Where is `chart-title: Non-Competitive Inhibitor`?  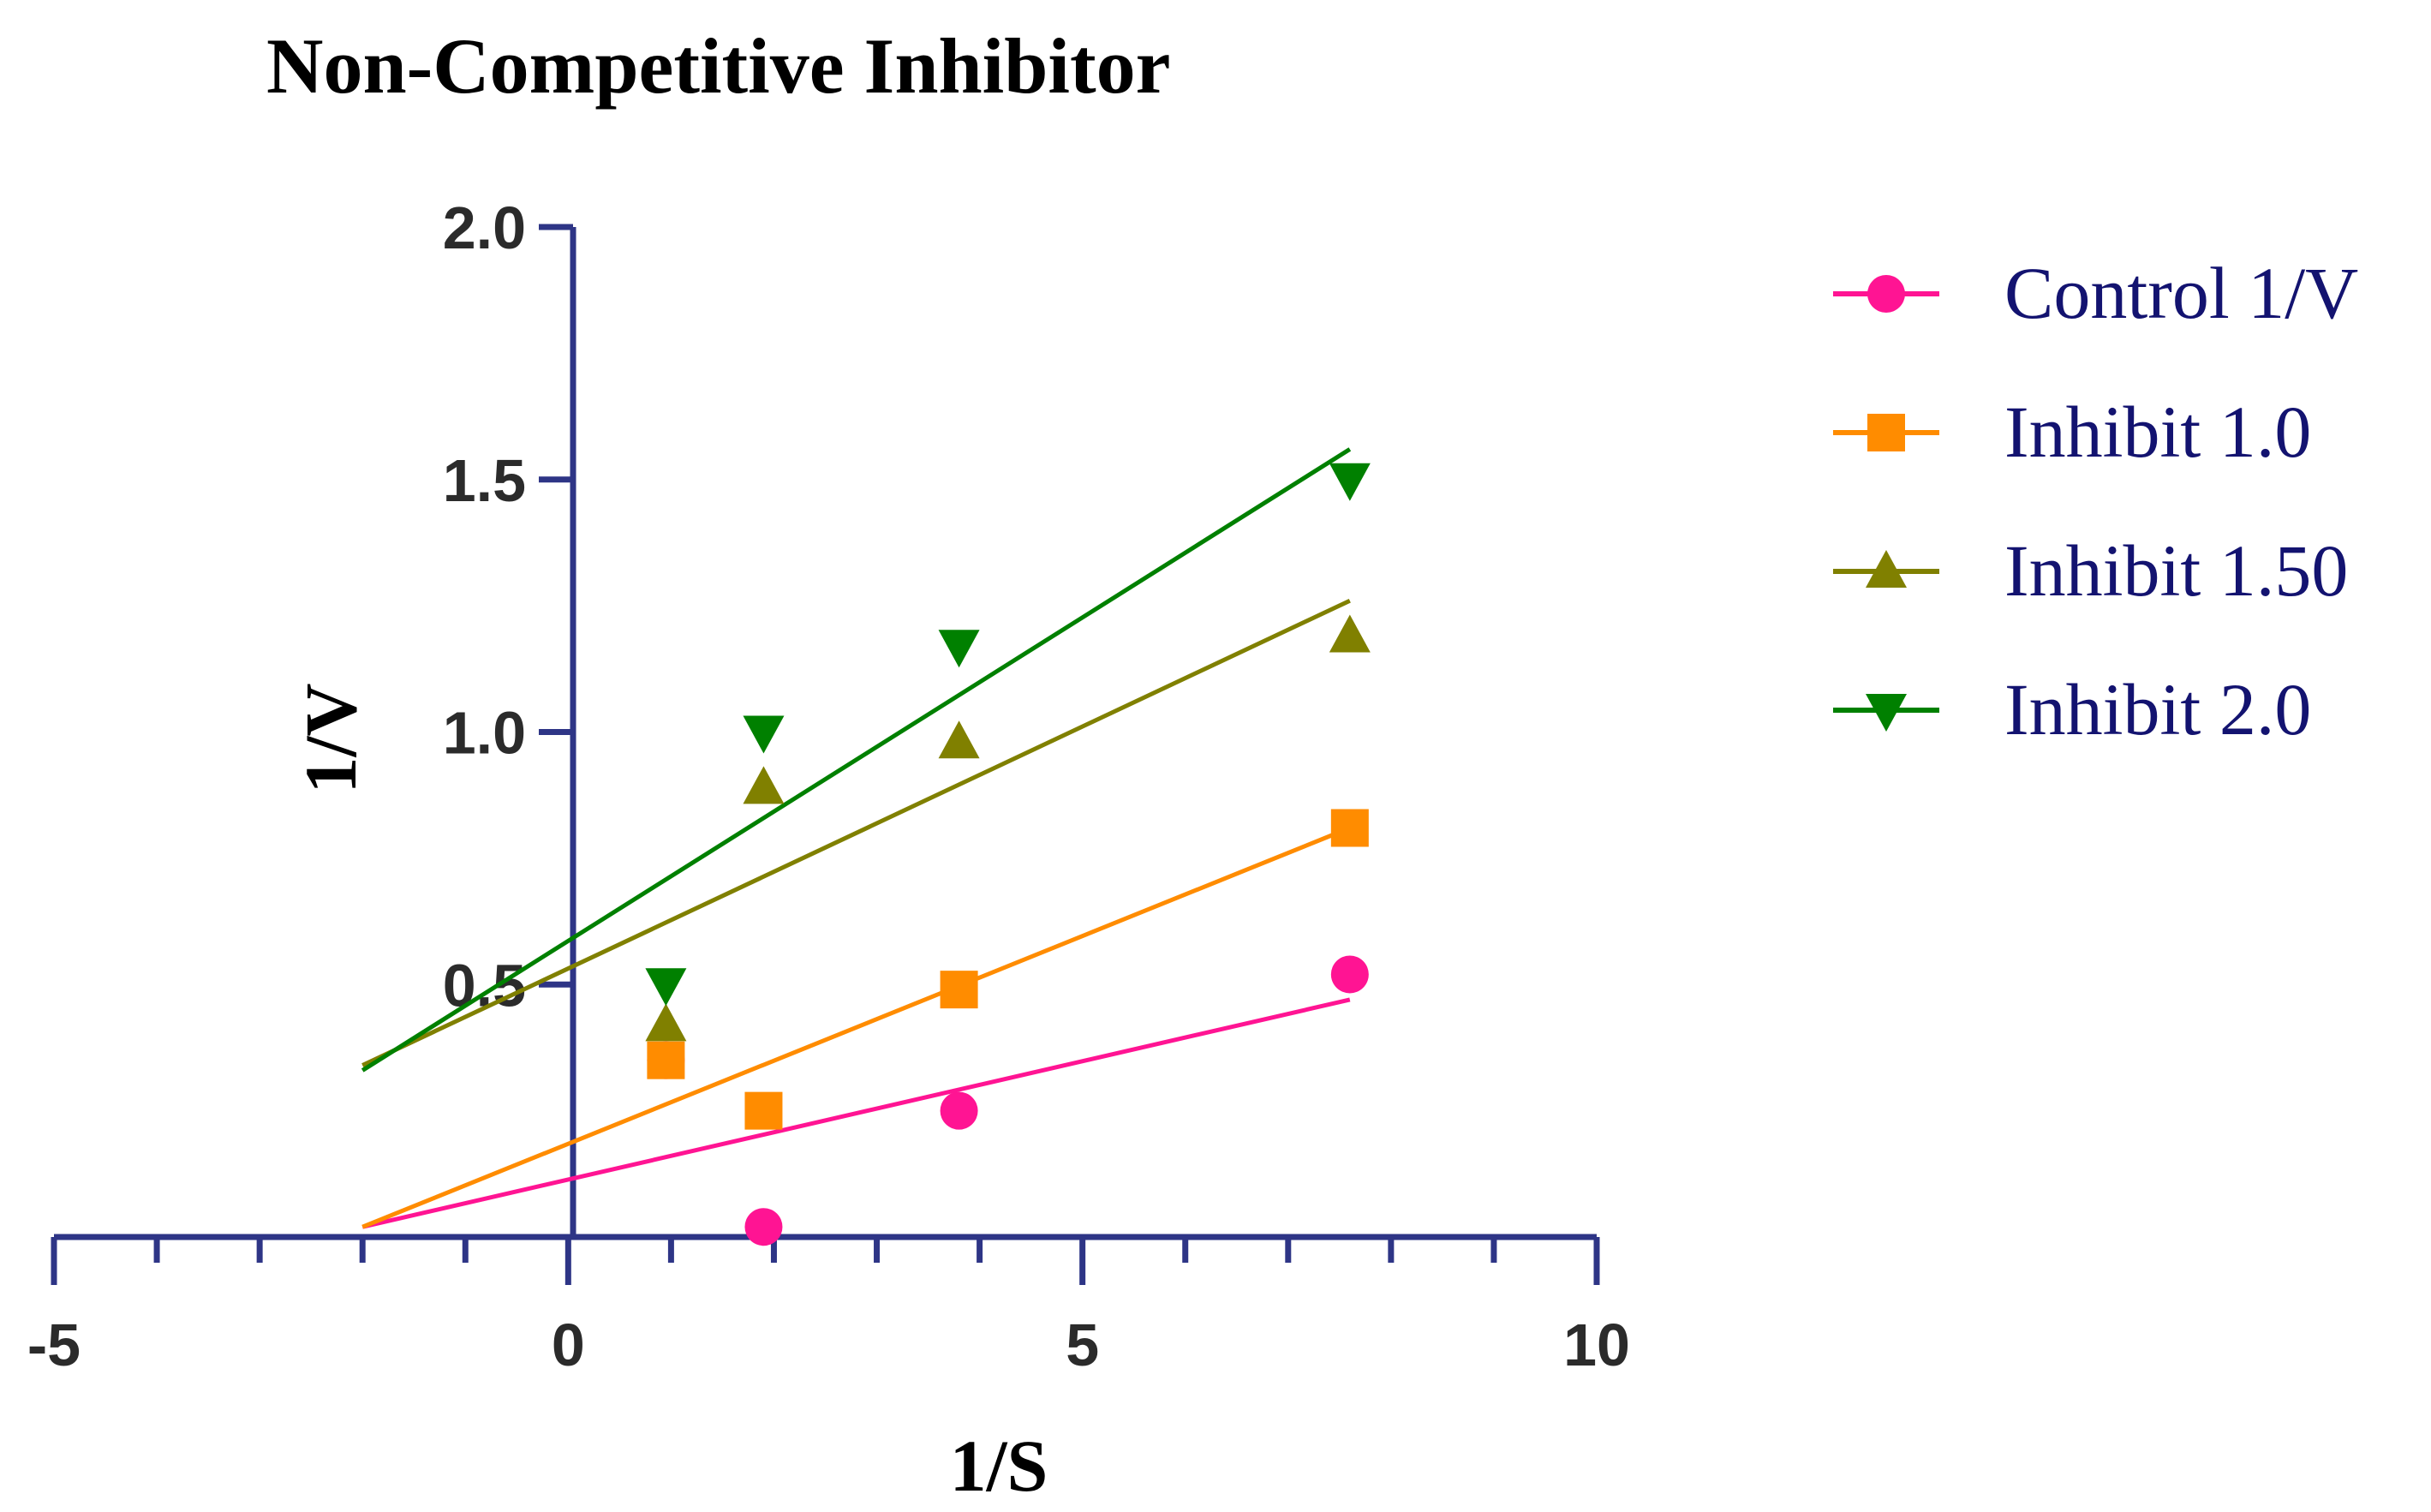
chart-title: Non-Competitive Inhibitor is located at coordinates (718, 66).